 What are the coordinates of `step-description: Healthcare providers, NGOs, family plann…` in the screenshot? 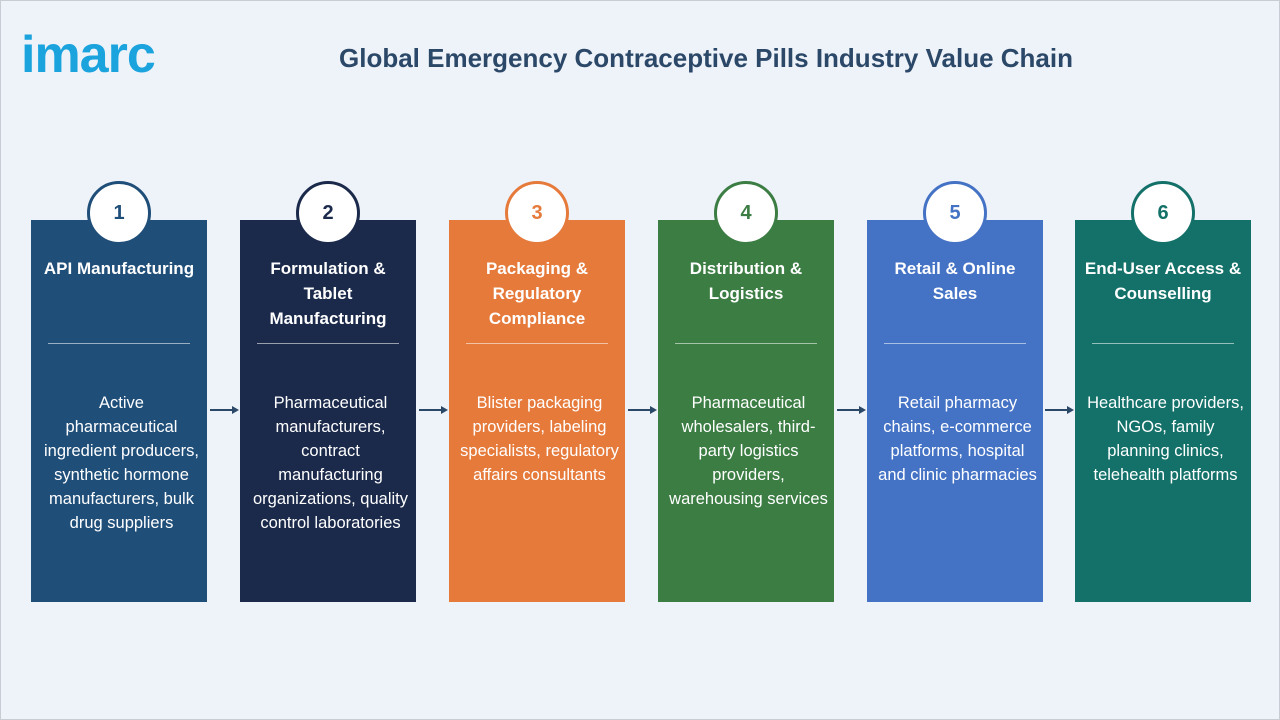 It's located at (1165, 439).